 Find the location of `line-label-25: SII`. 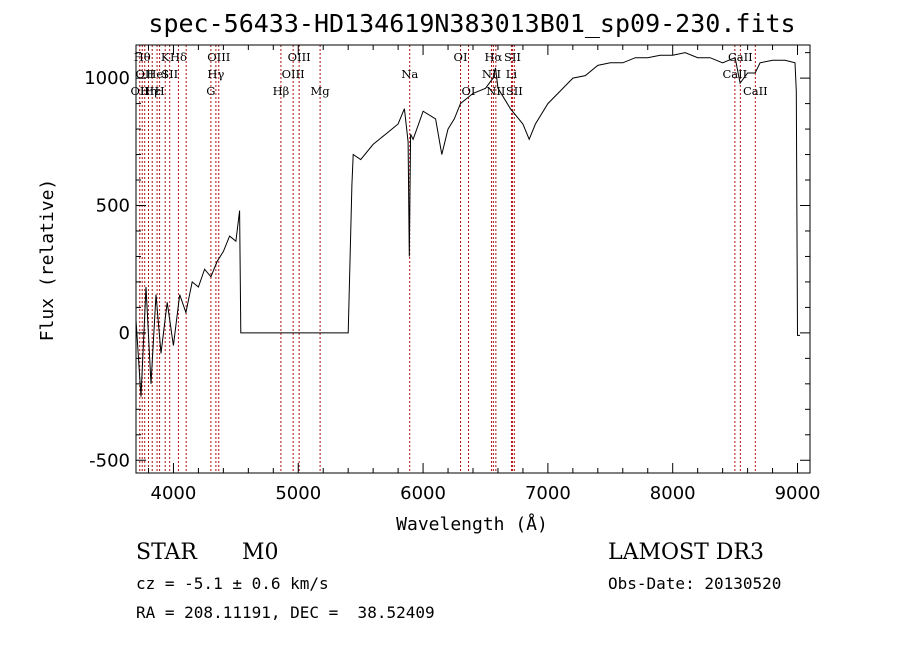

line-label-25: SII is located at coordinates (512, 57).